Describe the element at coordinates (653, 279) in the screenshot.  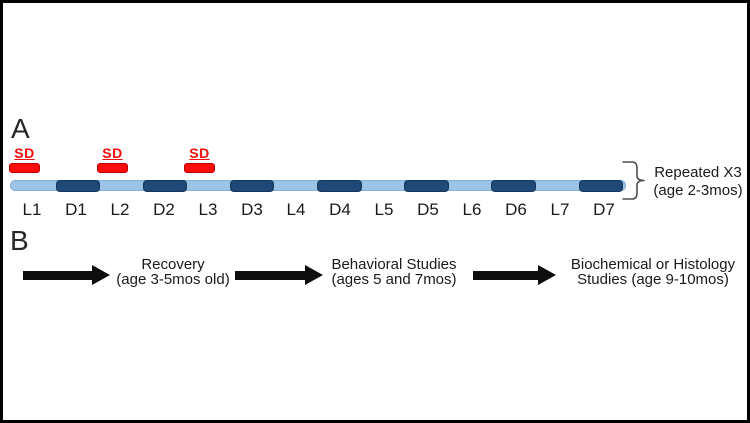
I see `step-subtitle: Studies (age 9-10mos)` at that location.